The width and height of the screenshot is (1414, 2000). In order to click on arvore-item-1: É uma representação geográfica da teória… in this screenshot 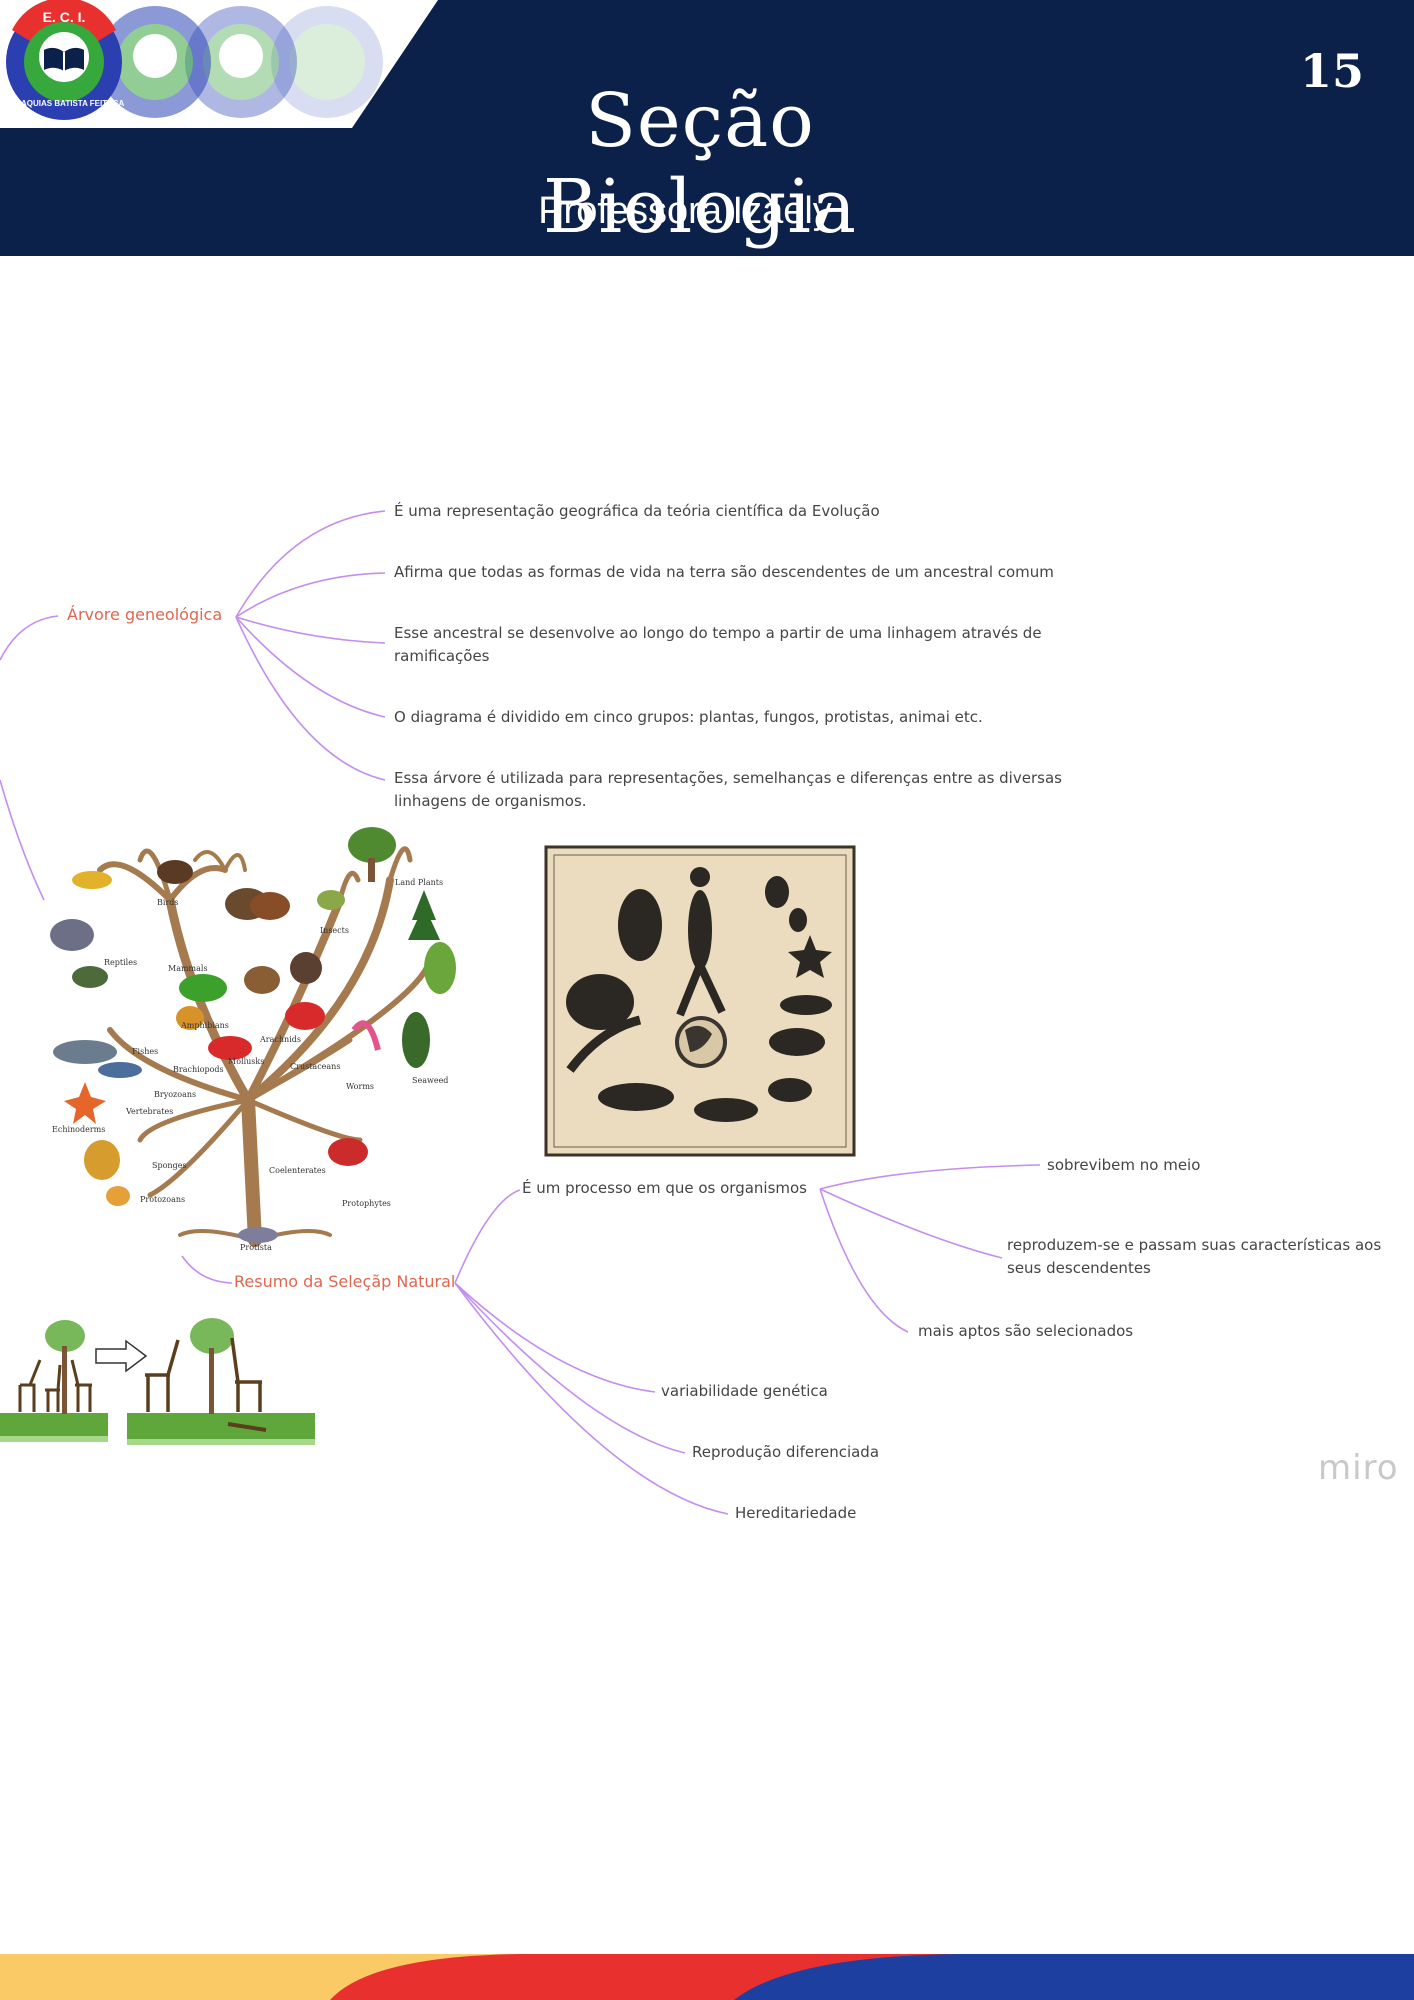, I will do `click(637, 511)`.